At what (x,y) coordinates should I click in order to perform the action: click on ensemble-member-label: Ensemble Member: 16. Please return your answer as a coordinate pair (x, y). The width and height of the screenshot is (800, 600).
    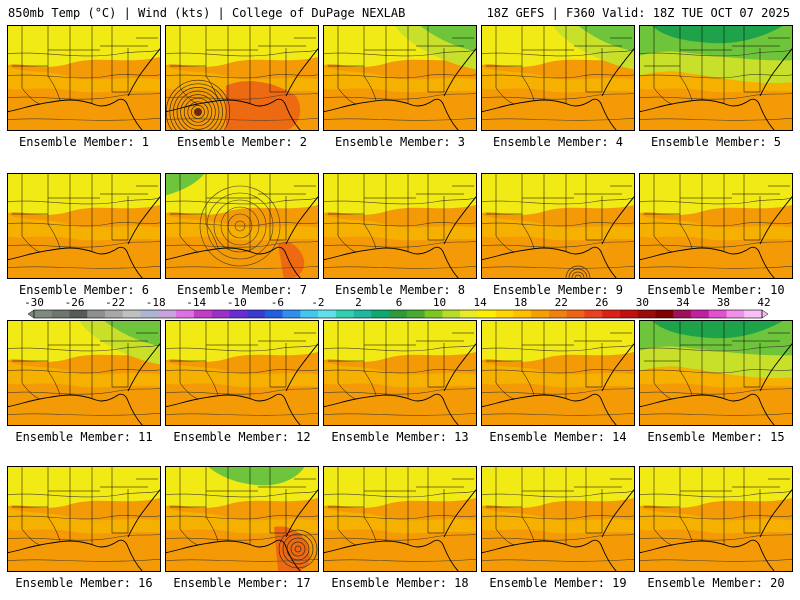
    Looking at the image, I should click on (84, 583).